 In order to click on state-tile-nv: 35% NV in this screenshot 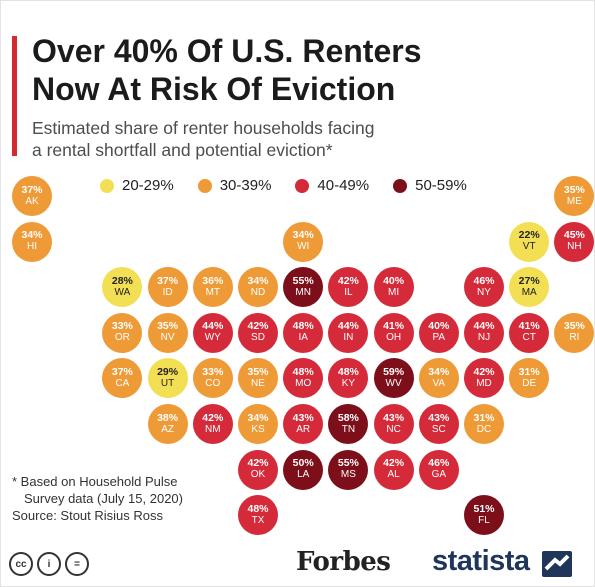, I will do `click(167, 332)`.